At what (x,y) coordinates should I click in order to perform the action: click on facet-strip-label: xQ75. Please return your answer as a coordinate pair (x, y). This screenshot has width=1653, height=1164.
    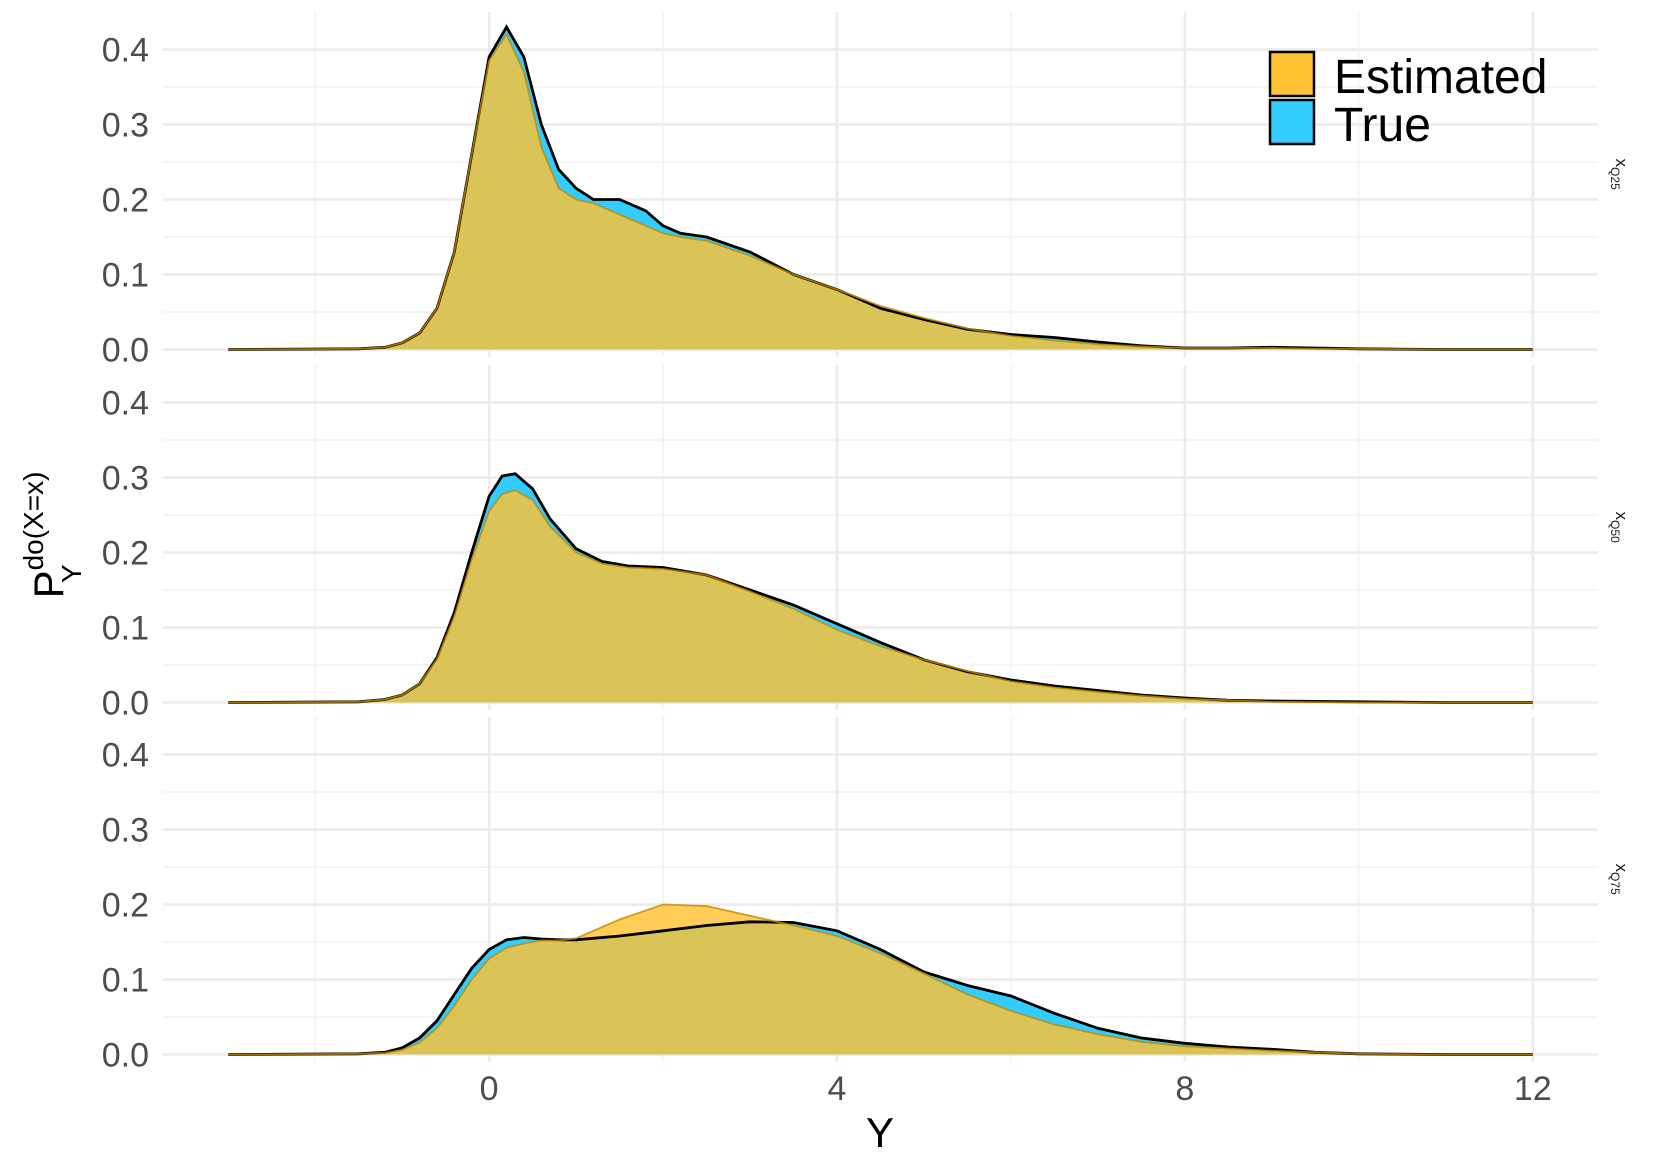
    Looking at the image, I should click on (1619, 880).